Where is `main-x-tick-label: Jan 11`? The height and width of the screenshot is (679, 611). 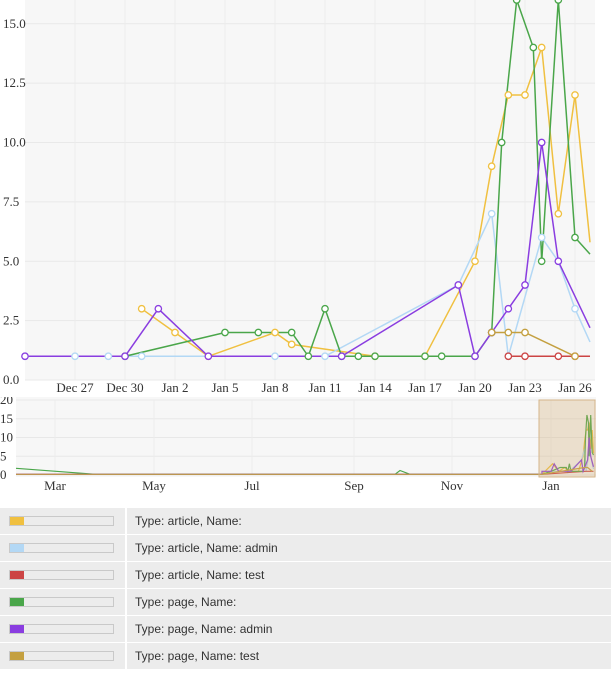 main-x-tick-label: Jan 11 is located at coordinates (324, 387).